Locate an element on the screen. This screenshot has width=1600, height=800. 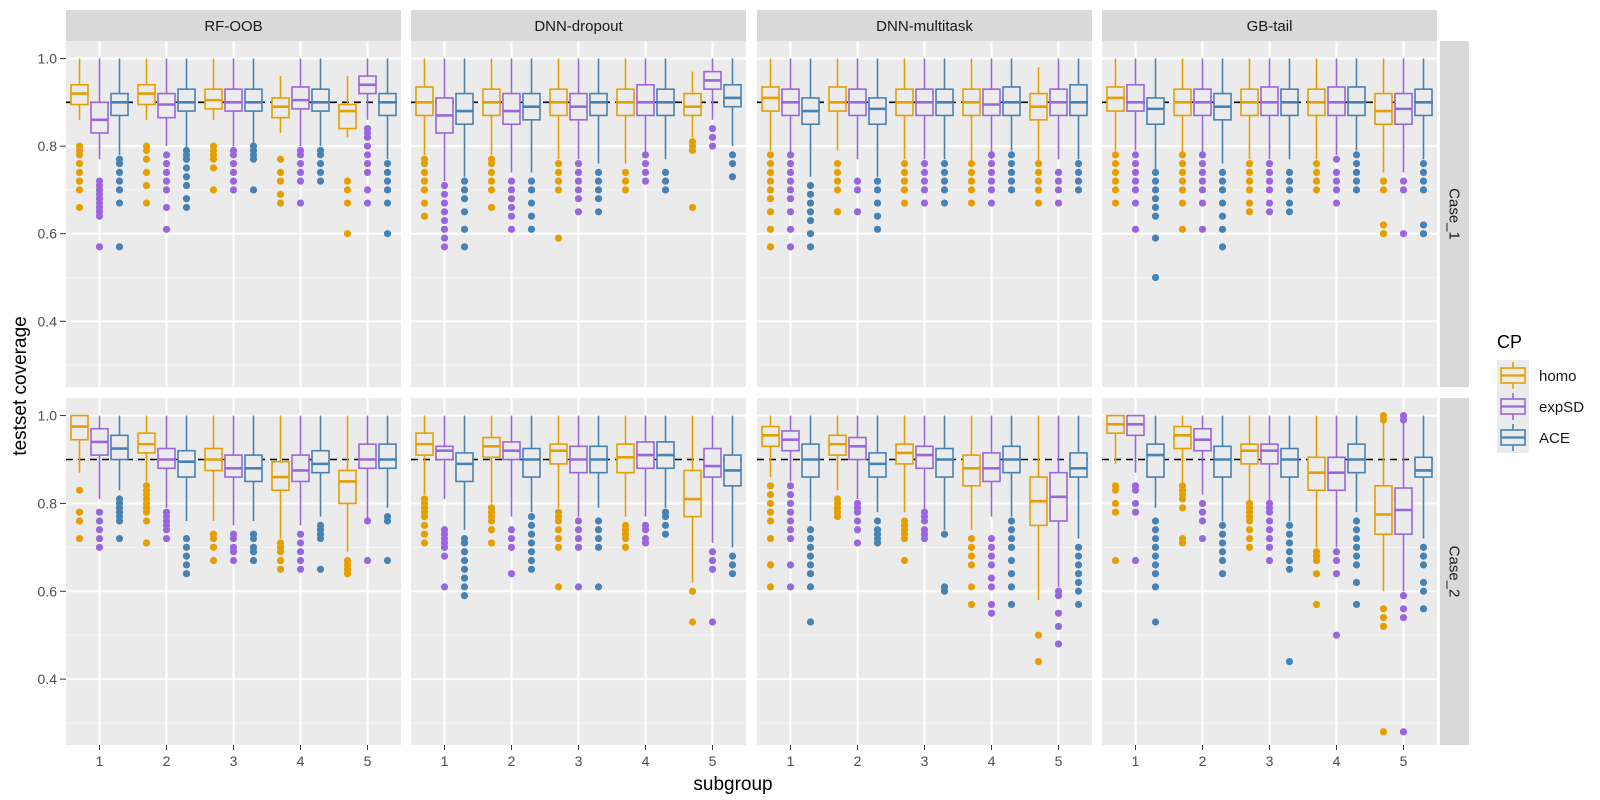
row-strip-label: Case_2 is located at coordinates (1454, 572).